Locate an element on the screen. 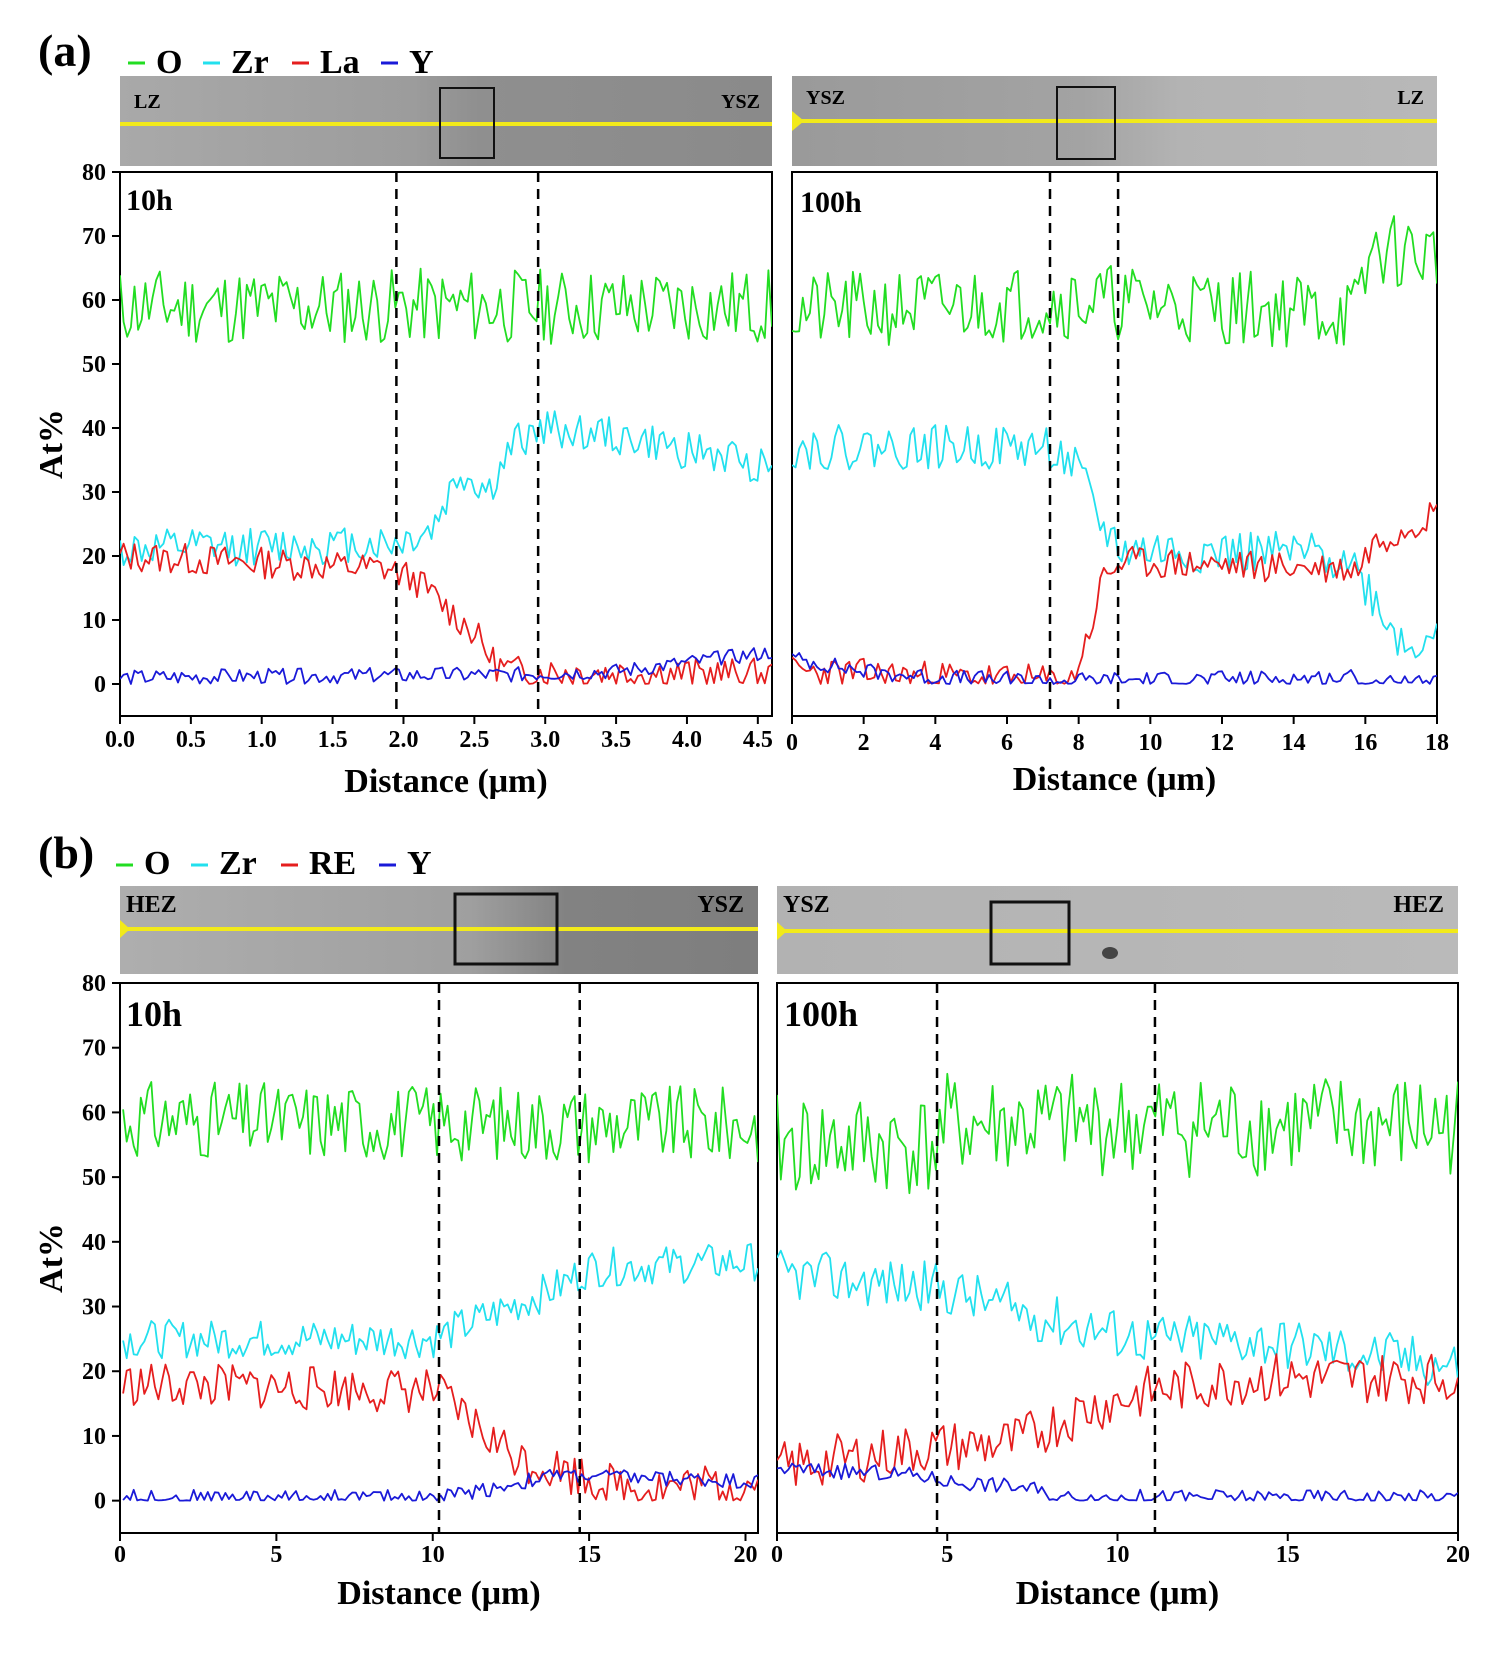  legend-a-label-0: O is located at coordinates (169, 62).